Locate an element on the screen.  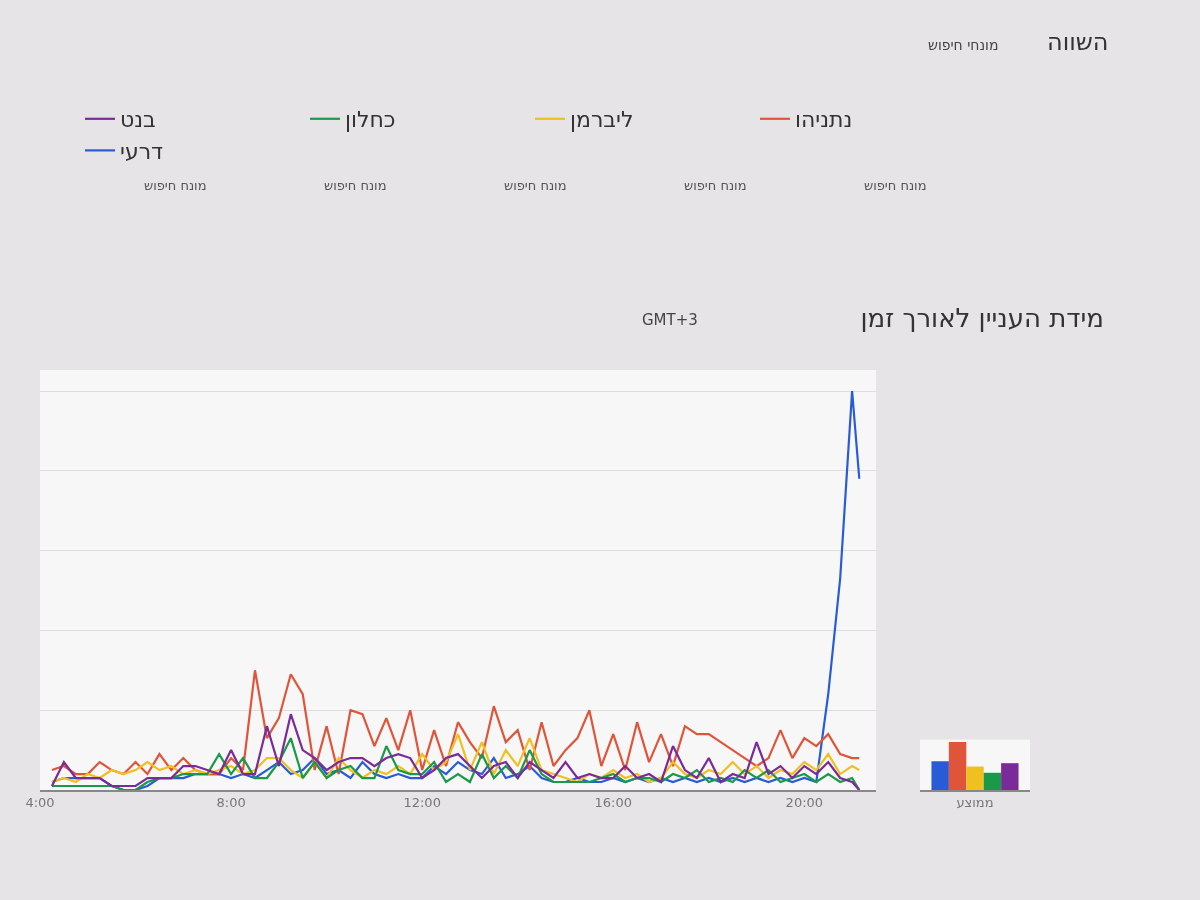
x-tick-label: 12:00 is located at coordinates (422, 803).